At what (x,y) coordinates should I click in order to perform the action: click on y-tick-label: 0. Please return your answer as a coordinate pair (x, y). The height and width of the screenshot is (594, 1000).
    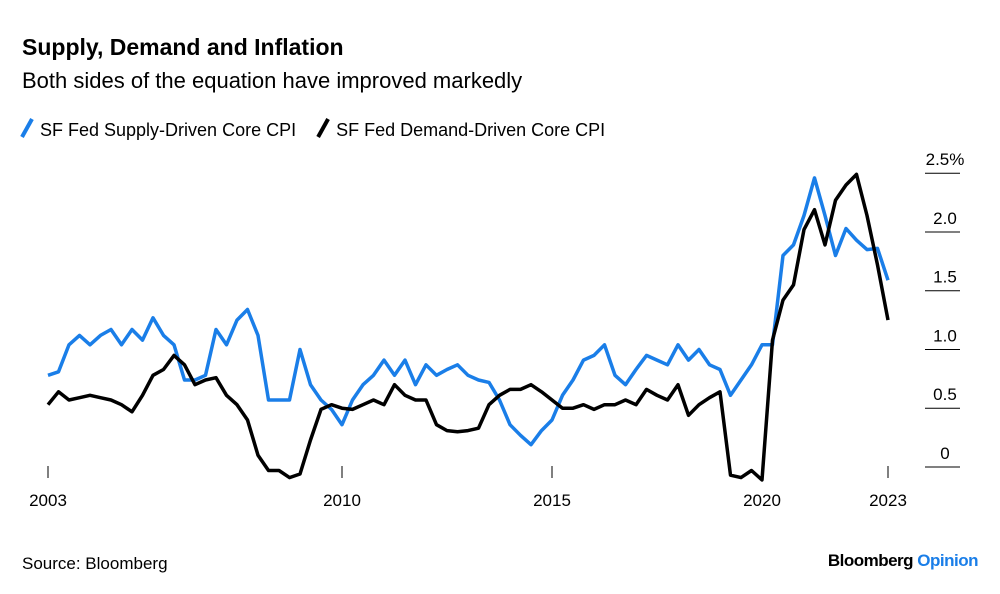
    Looking at the image, I should click on (944, 453).